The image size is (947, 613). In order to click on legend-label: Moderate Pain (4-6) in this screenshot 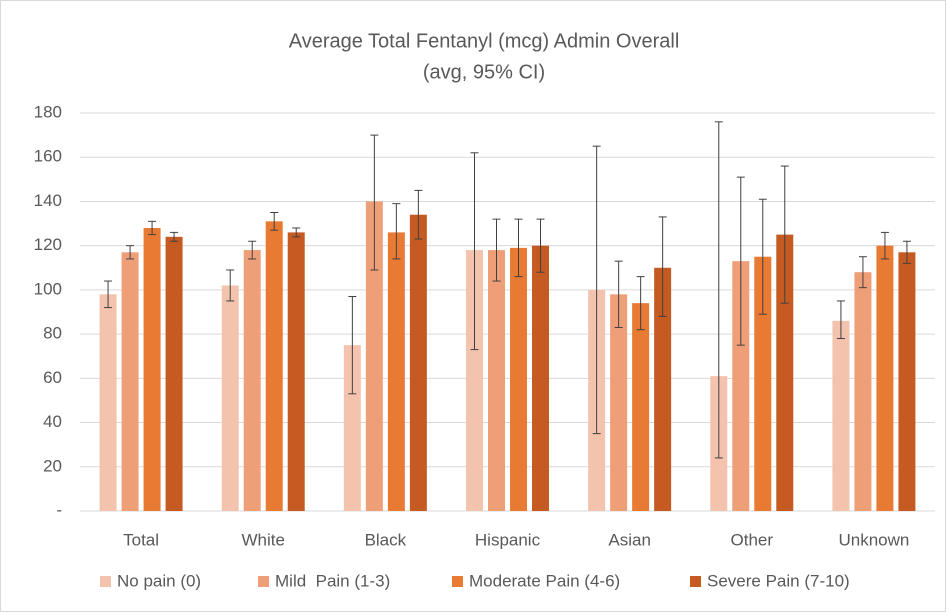, I will do `click(544, 580)`.